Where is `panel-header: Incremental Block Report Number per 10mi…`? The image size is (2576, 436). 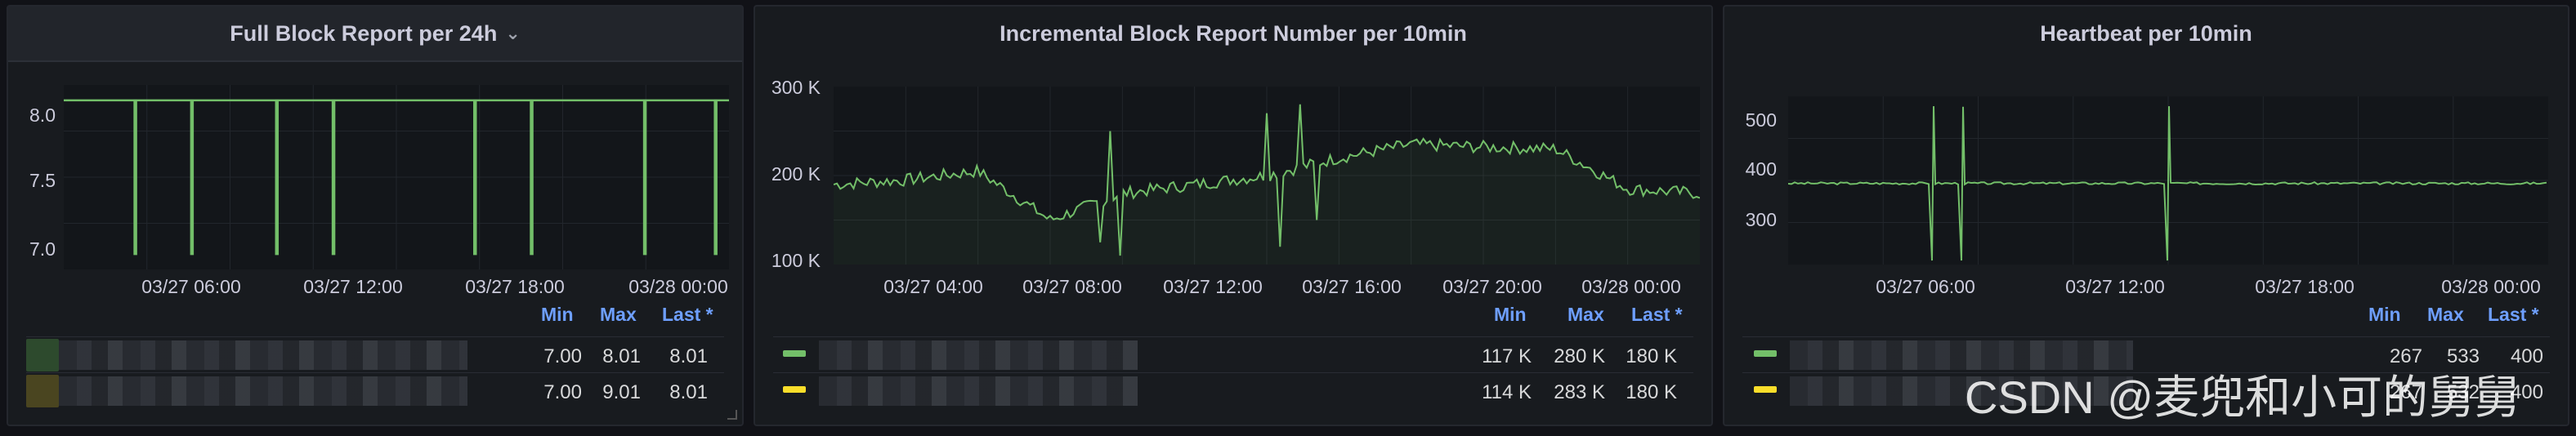
panel-header: Incremental Block Report Number per 10mi… is located at coordinates (1233, 34).